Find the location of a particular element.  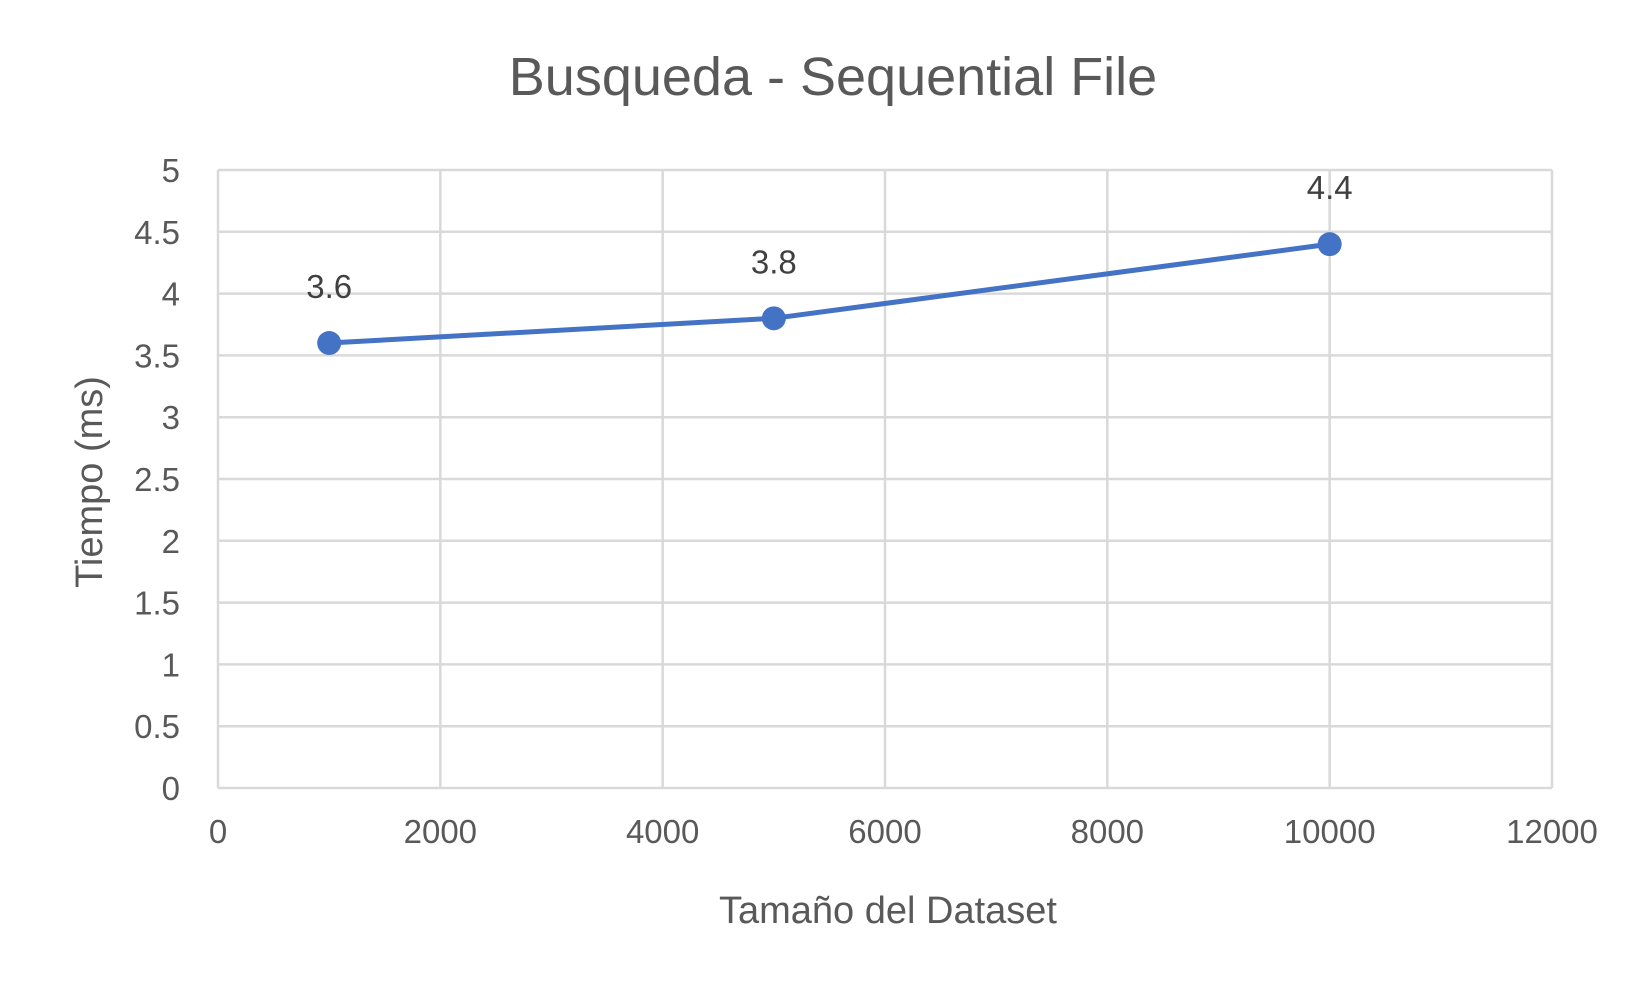

x-tick-label: 10000 is located at coordinates (1330, 831).